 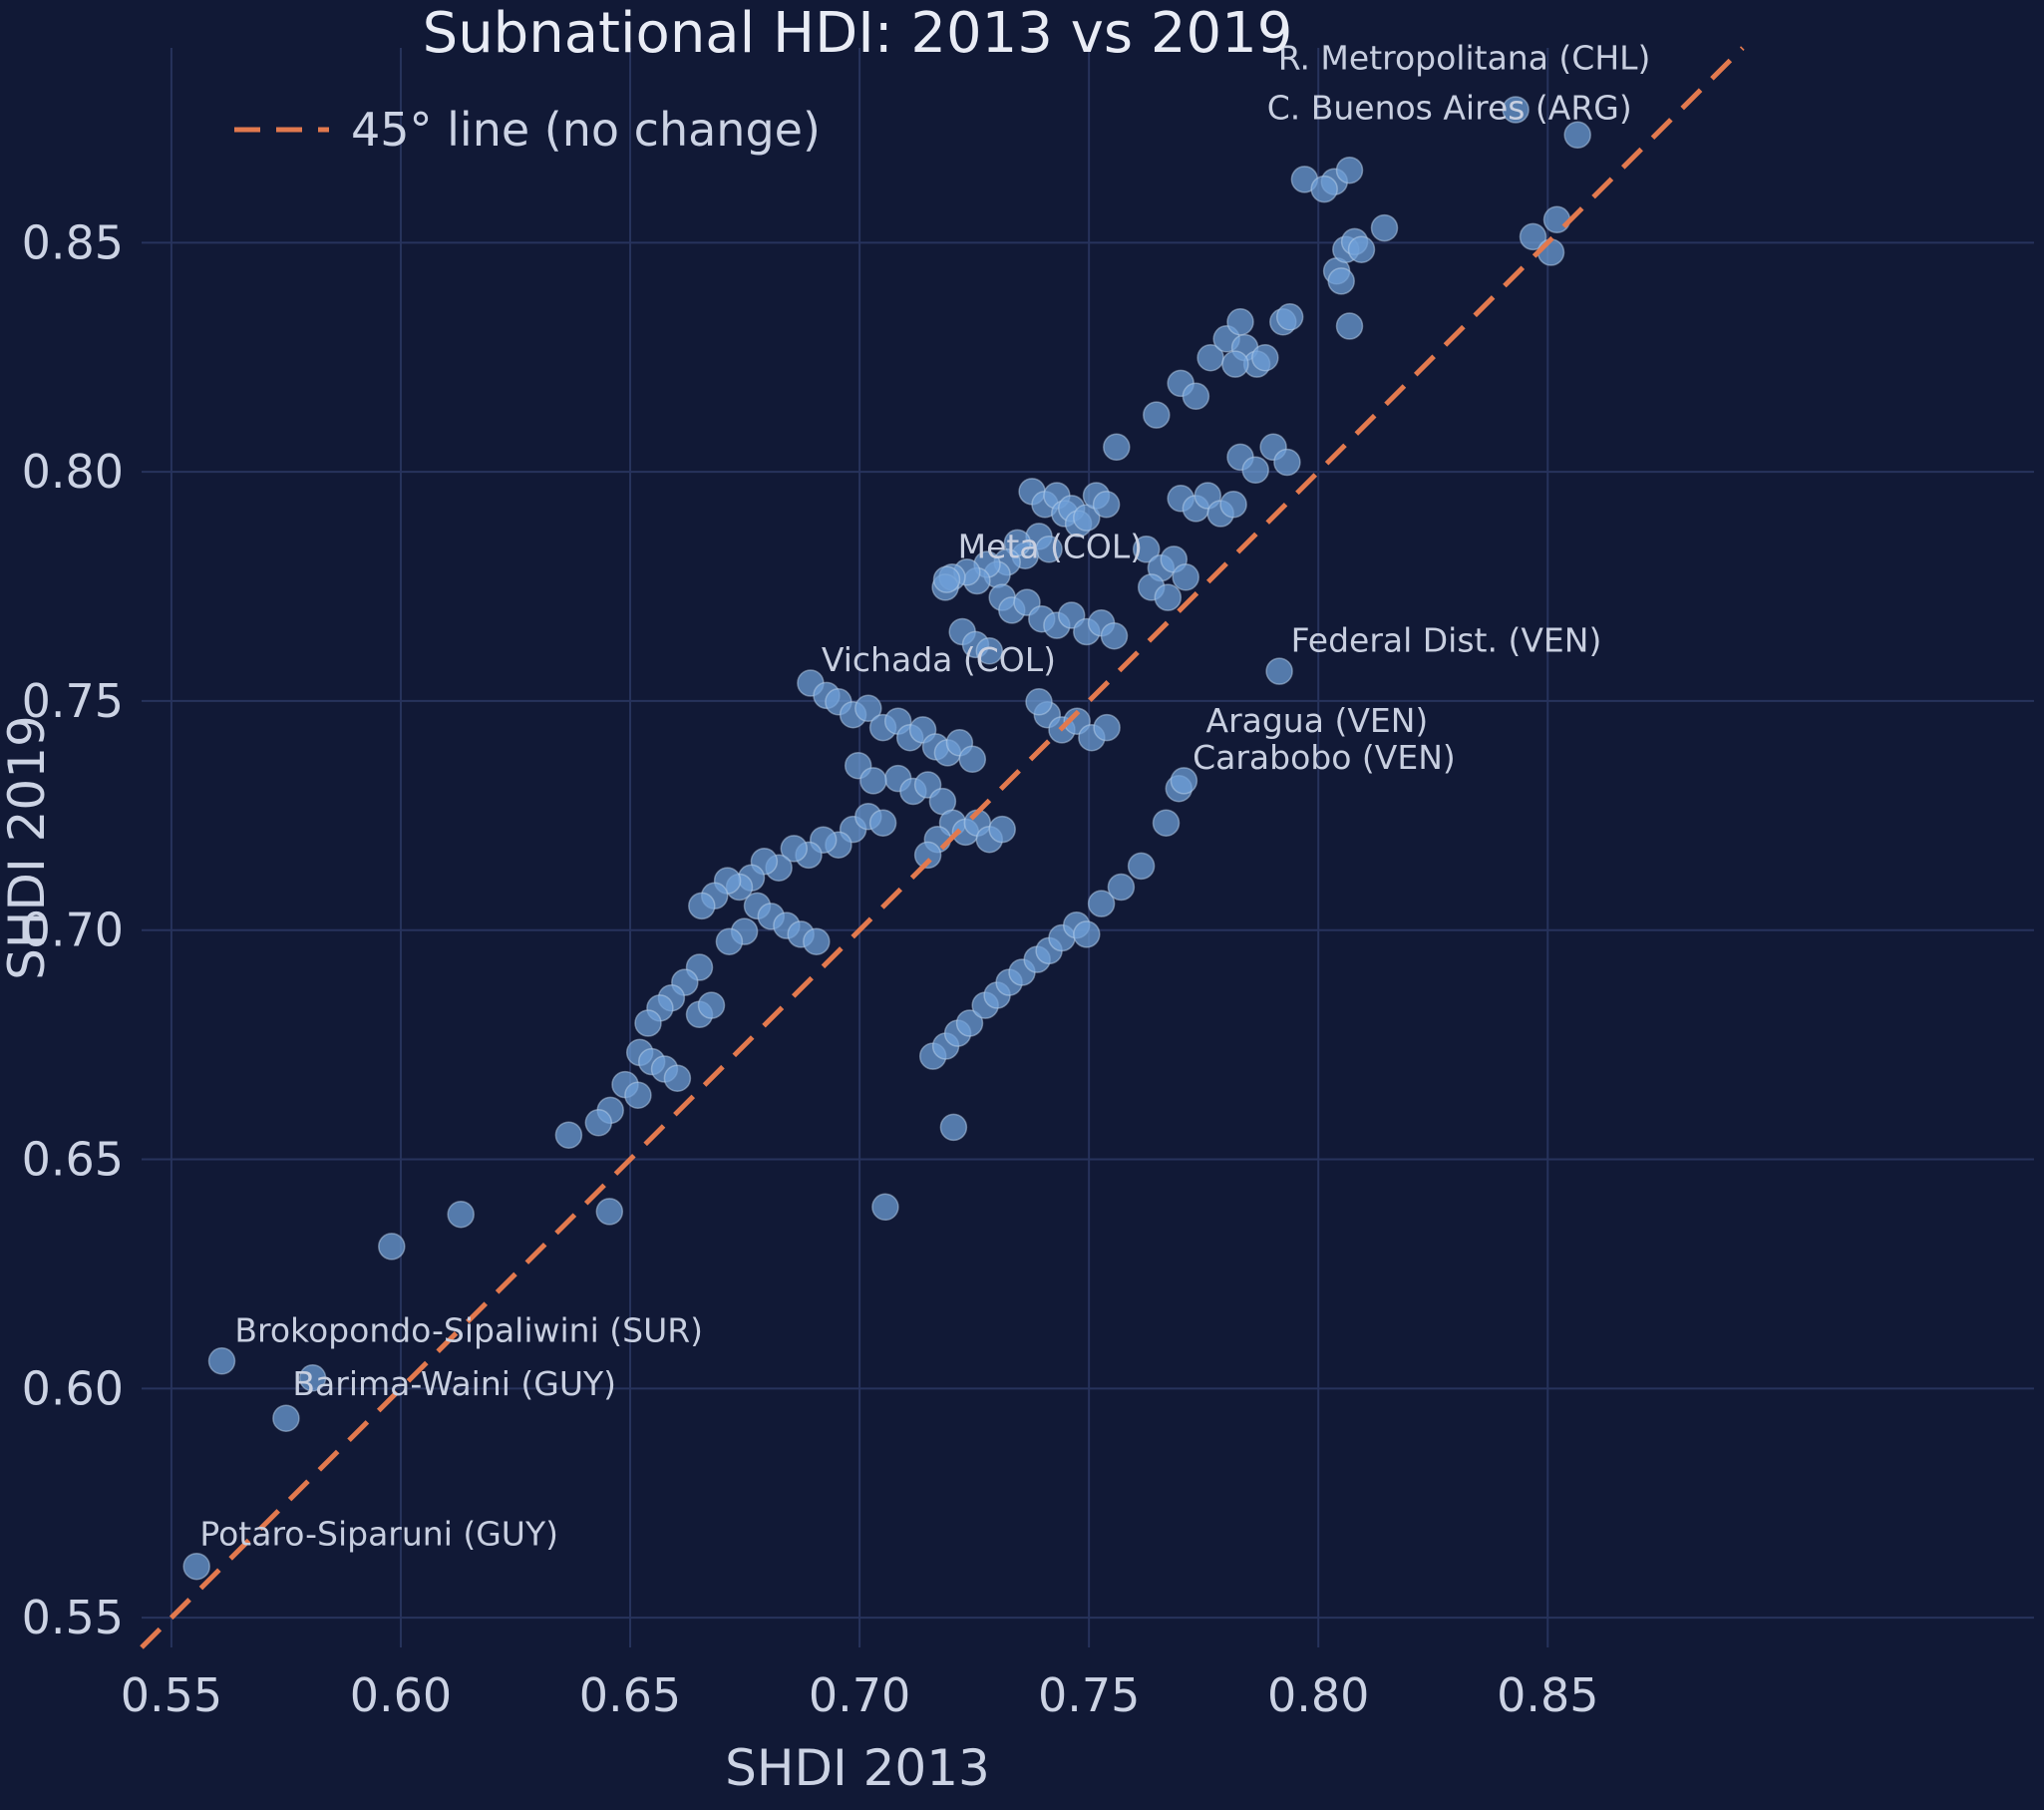 I want to click on x-axis-label: SHDI 2013, so click(x=857, y=1768).